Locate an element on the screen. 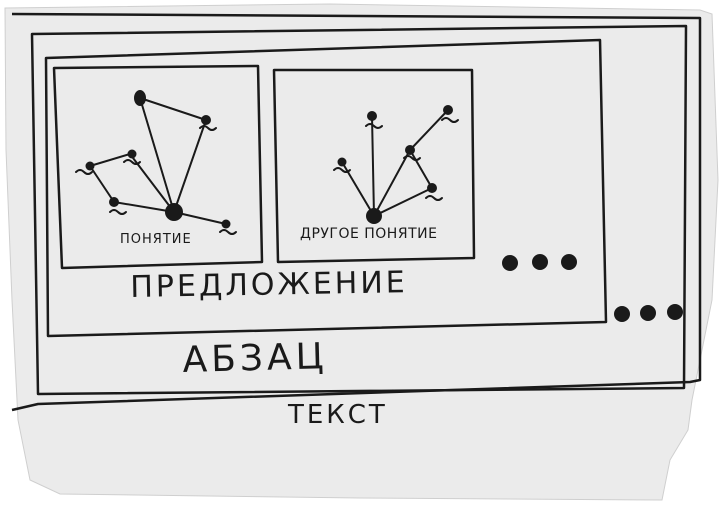 This screenshot has height=505, width=720. graph-2-center-node is located at coordinates (374, 216).